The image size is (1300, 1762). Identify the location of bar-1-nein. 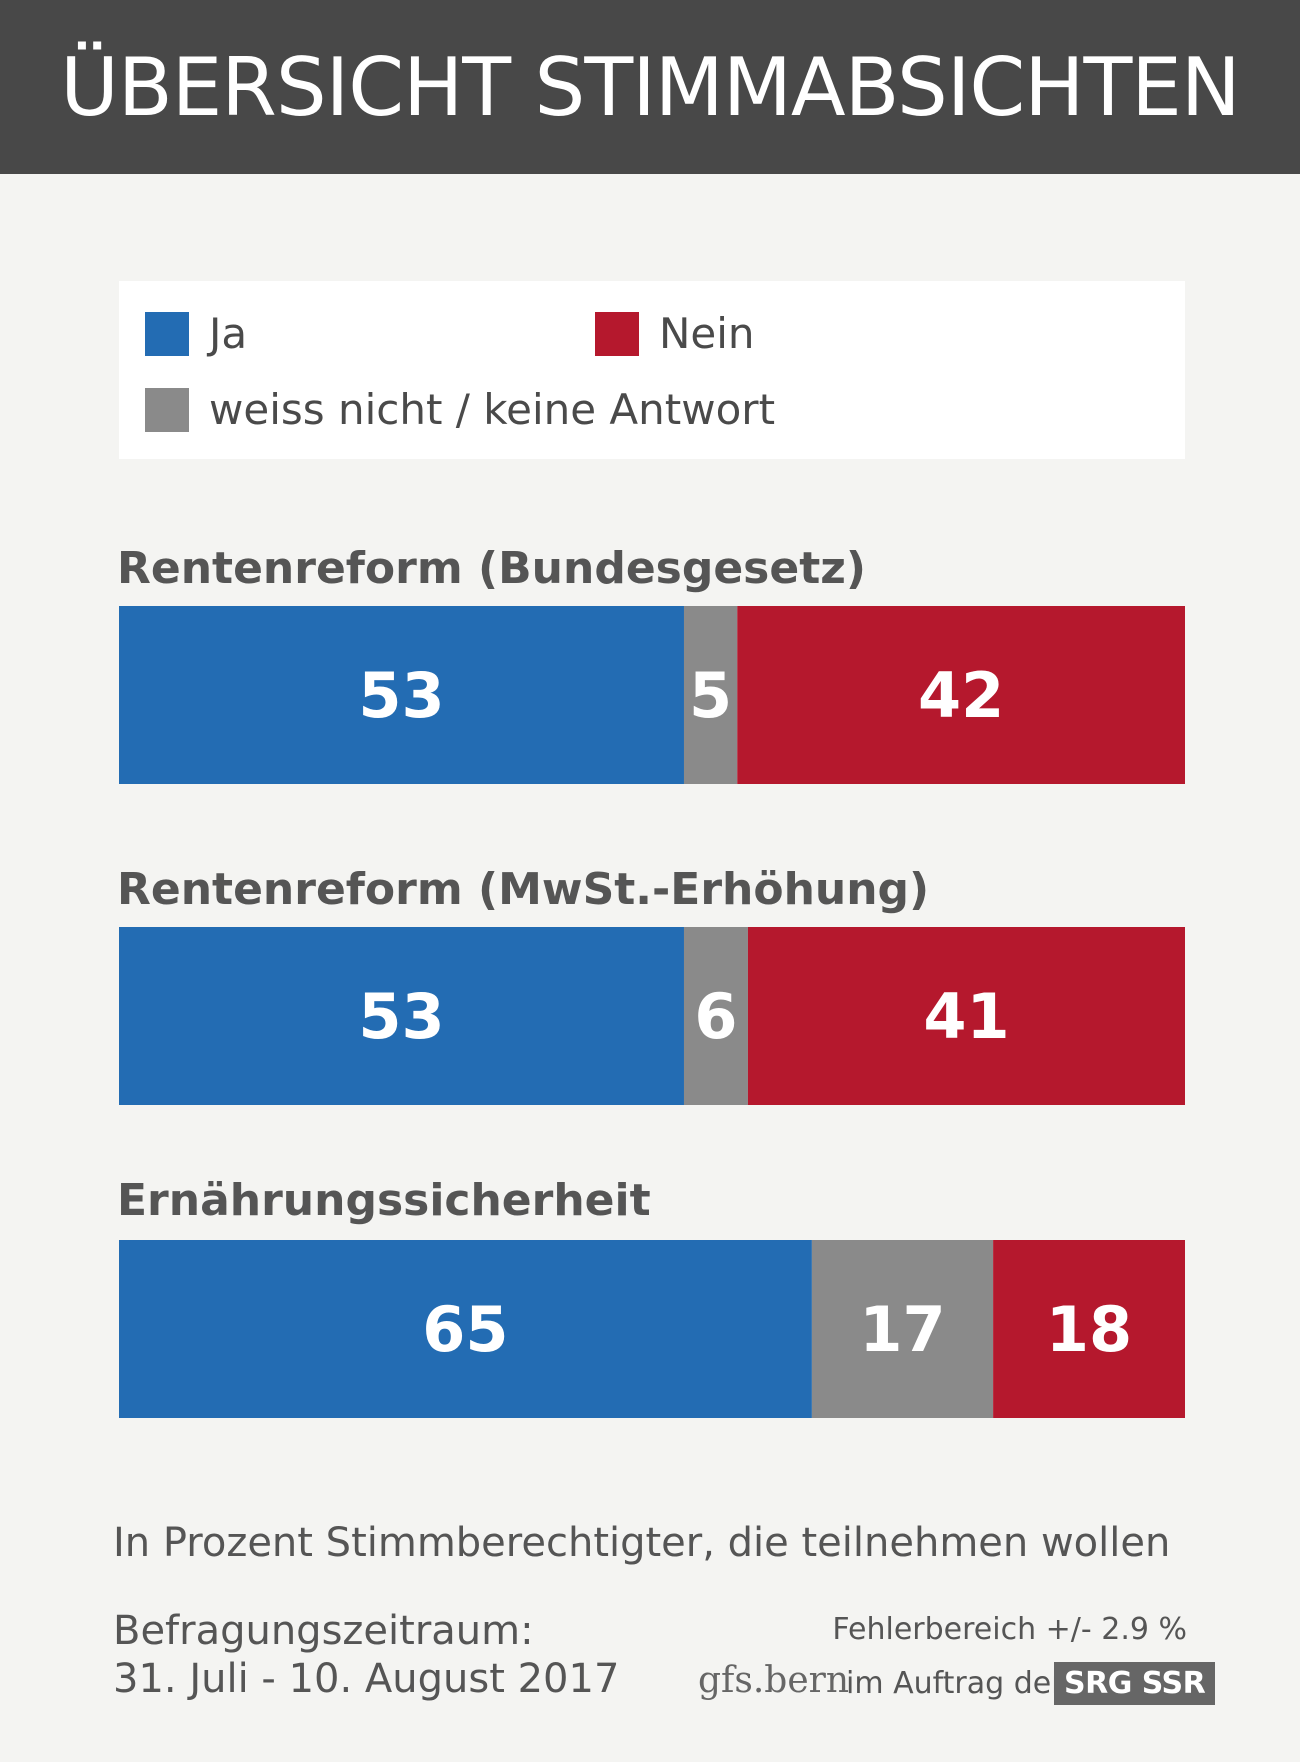
(961, 695).